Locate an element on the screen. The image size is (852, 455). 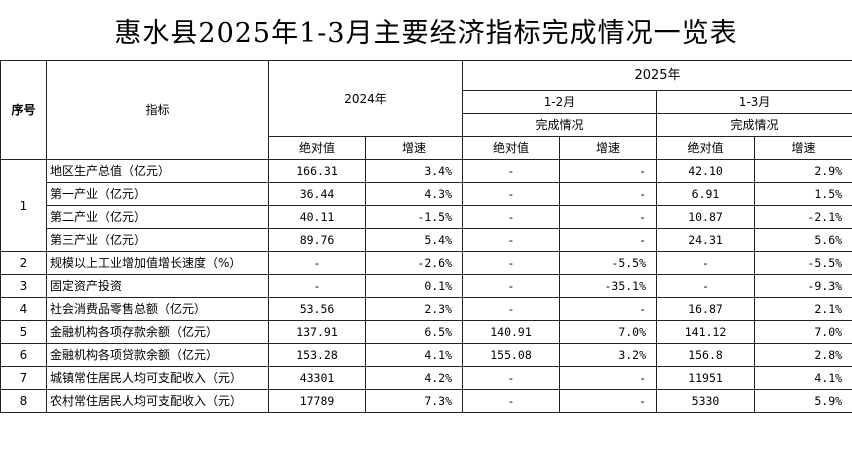
row-value-a24: 137.91 is located at coordinates (317, 332).